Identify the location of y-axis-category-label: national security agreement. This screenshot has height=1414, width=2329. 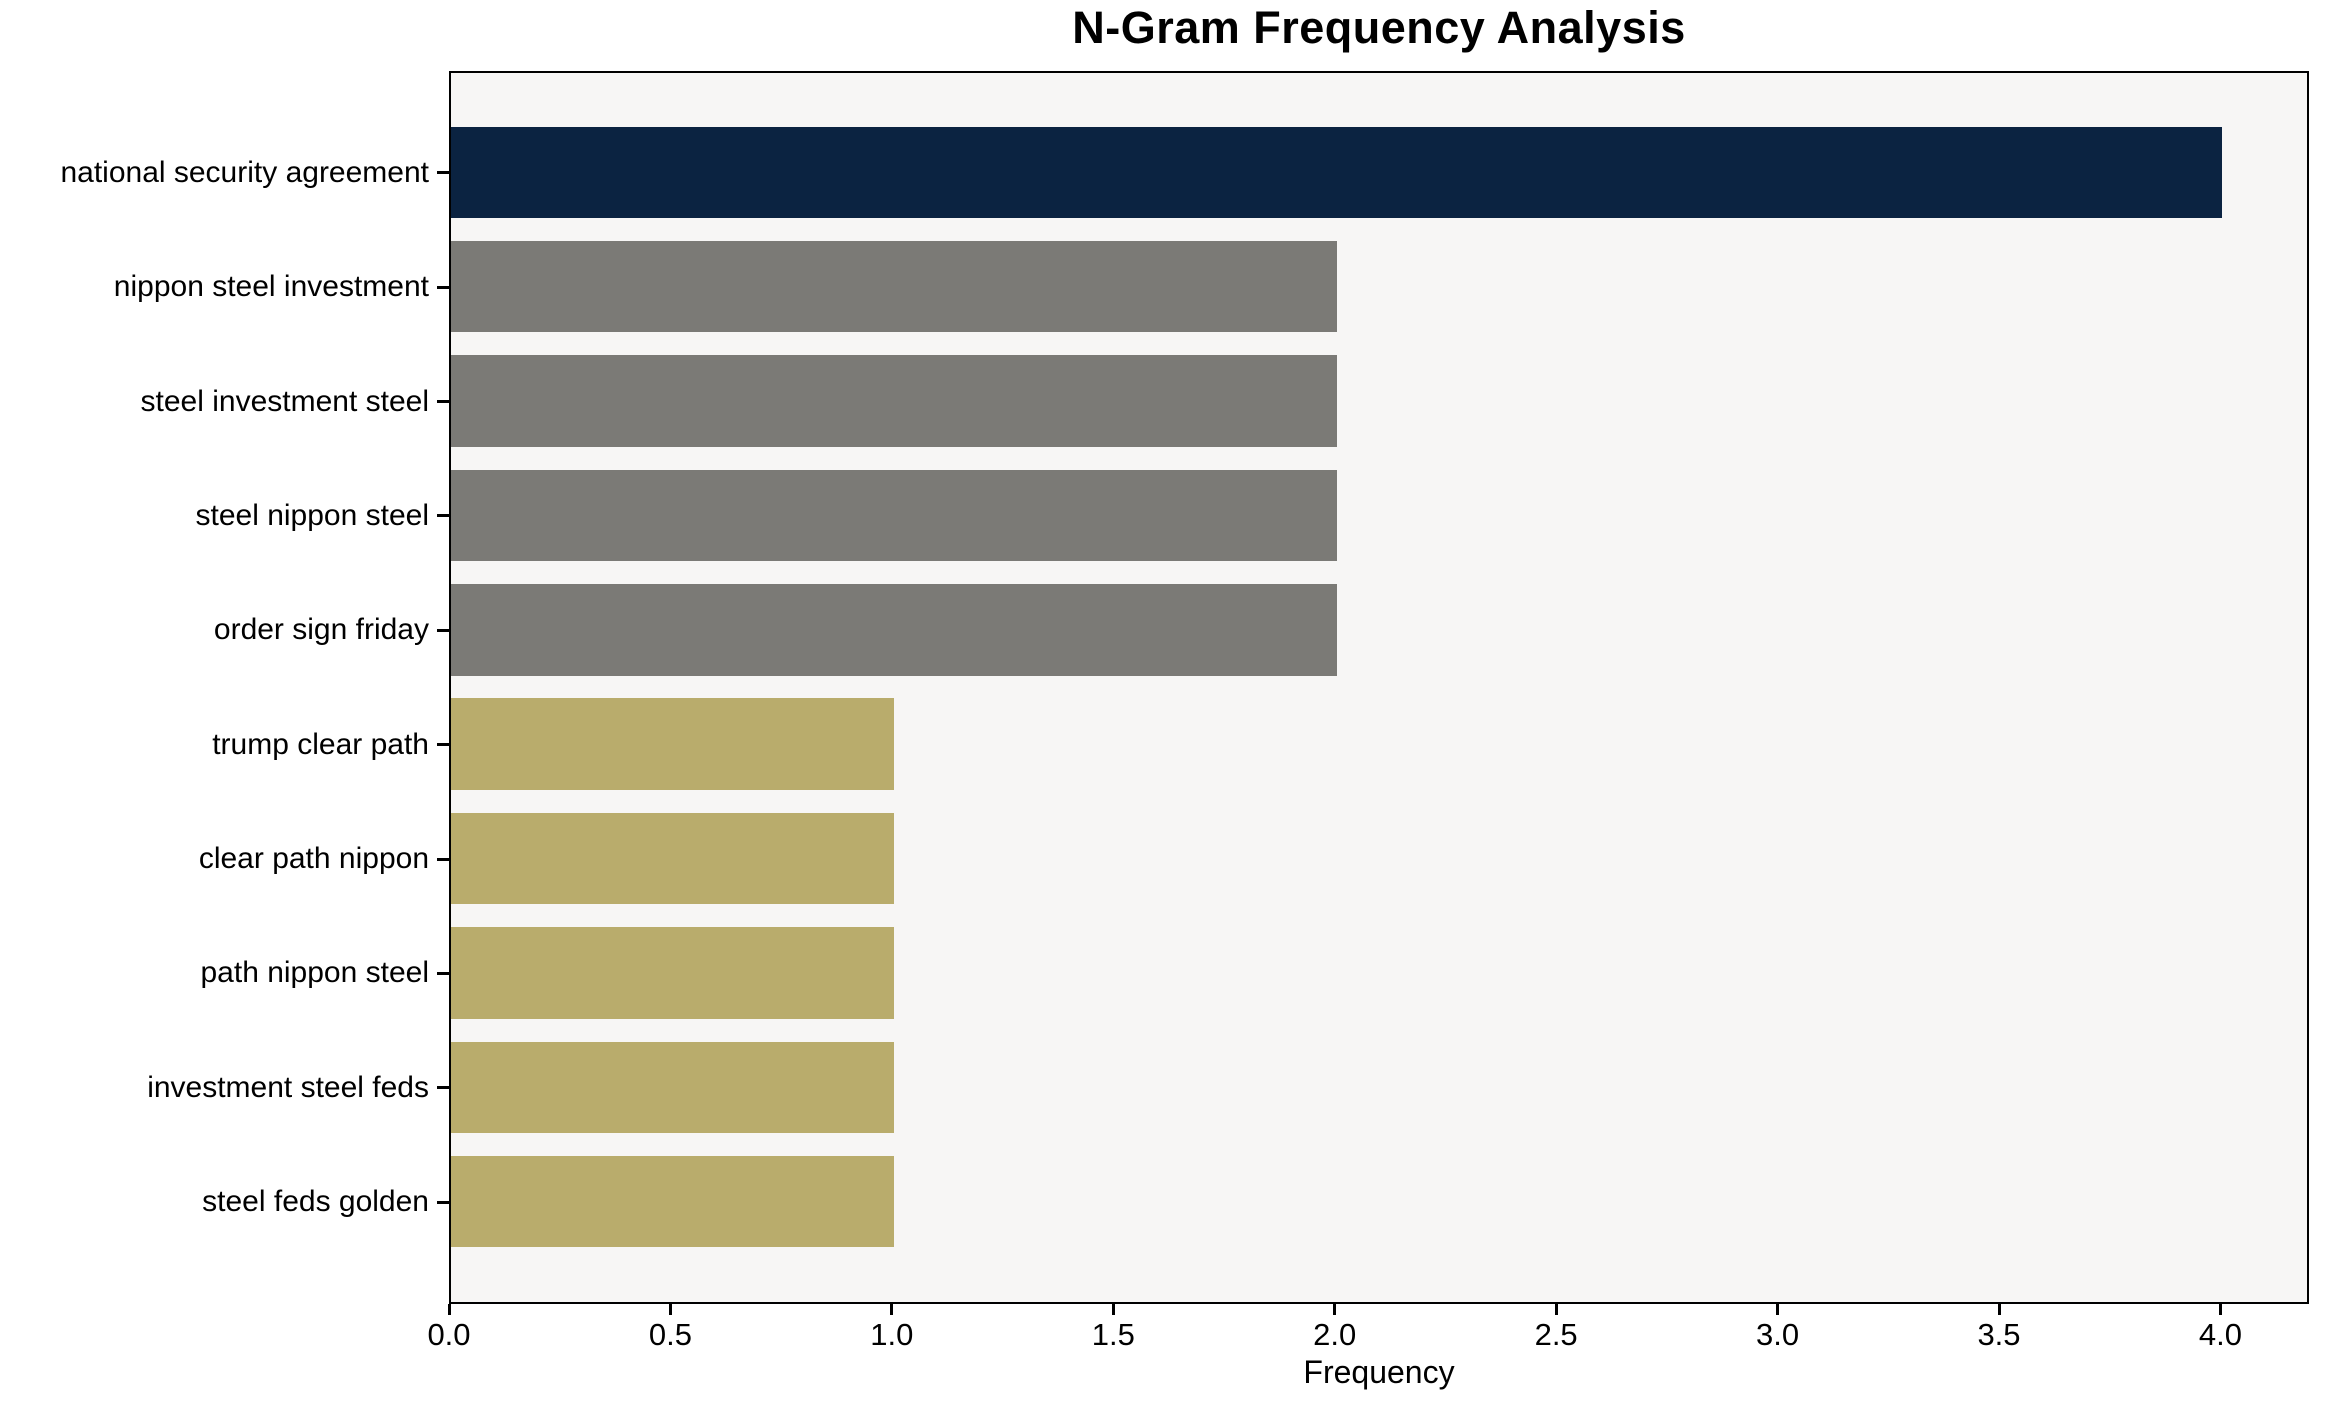
(244, 172).